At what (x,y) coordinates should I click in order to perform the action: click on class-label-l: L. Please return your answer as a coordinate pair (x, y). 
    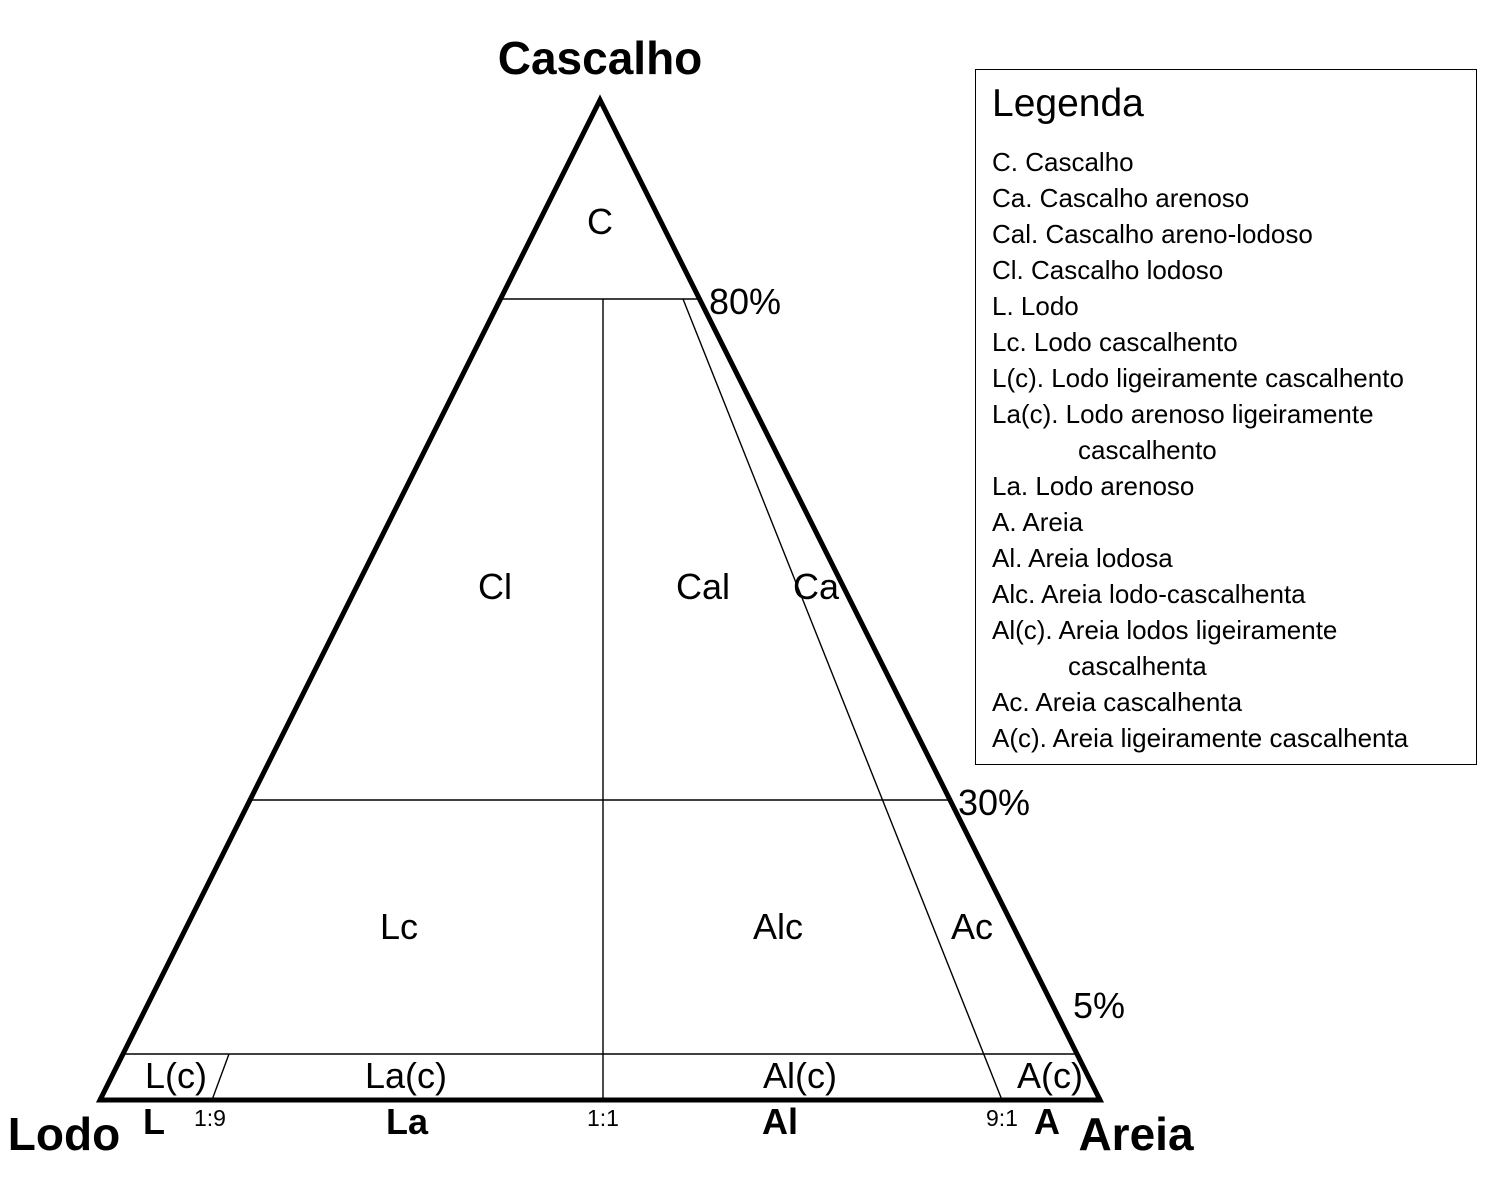
    Looking at the image, I should click on (154, 1121).